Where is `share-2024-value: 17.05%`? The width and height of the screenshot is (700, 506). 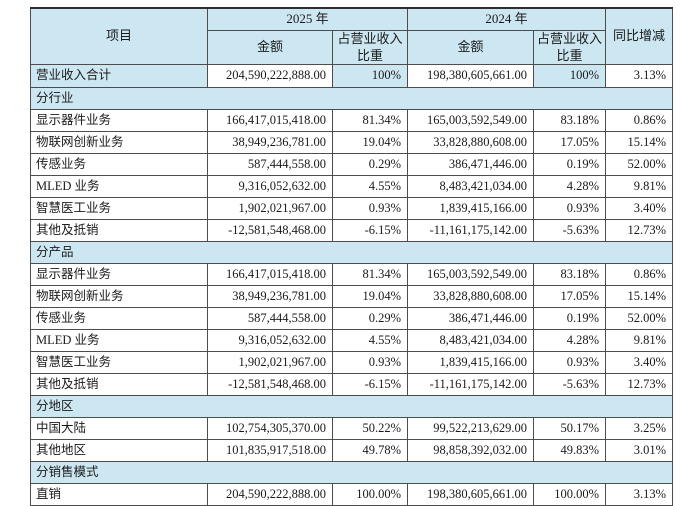
share-2024-value: 17.05% is located at coordinates (570, 296).